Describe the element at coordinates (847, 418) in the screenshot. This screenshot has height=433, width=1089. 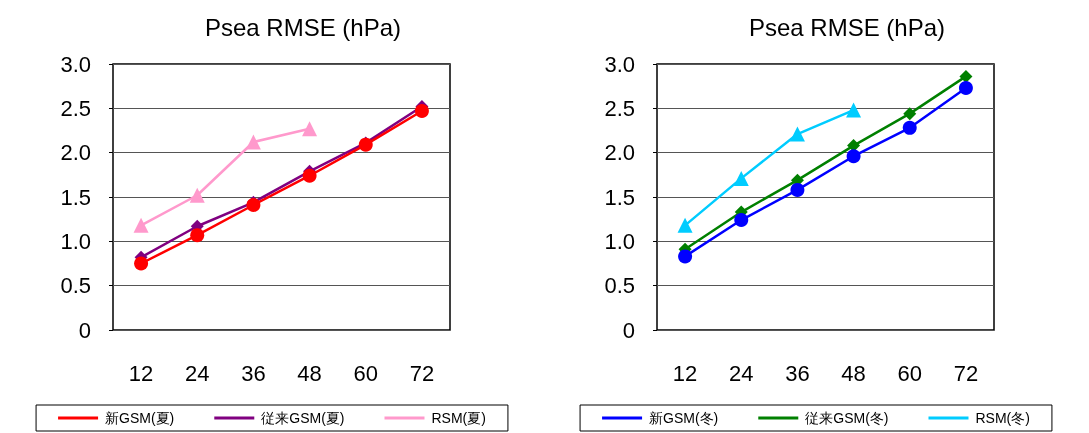
I see `legend-label: 従来GSM(冬)` at that location.